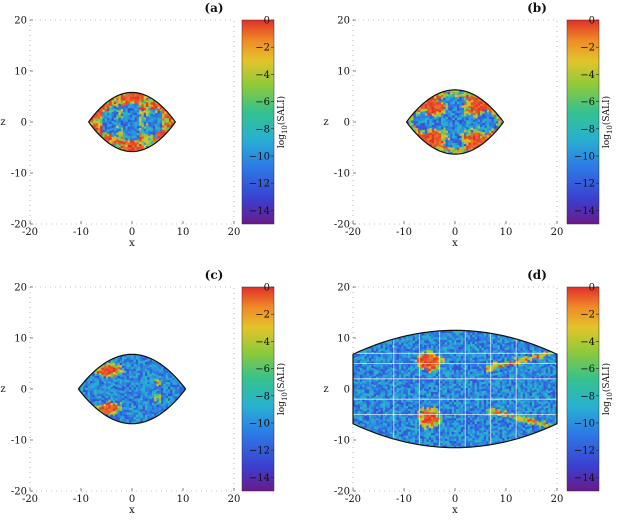 This screenshot has width=624, height=521. Describe the element at coordinates (19, 225) in the screenshot. I see `y-tick-label: -20` at that location.